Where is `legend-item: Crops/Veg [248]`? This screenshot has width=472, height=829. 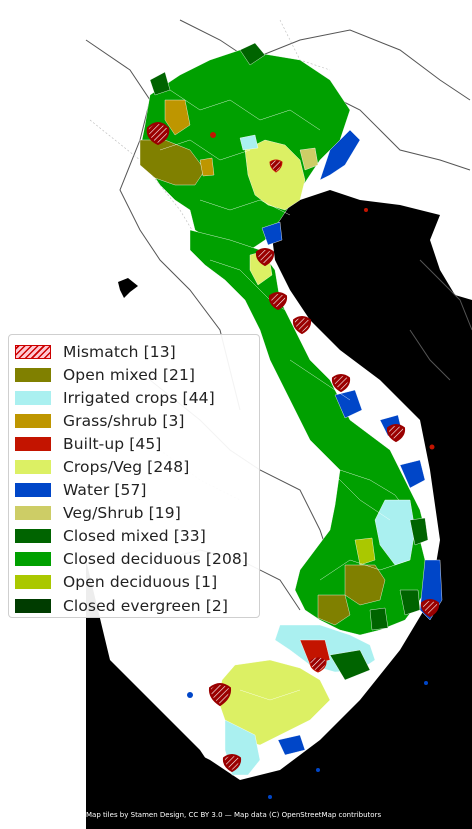
legend-item: Crops/Veg [248] is located at coordinates (134, 466).